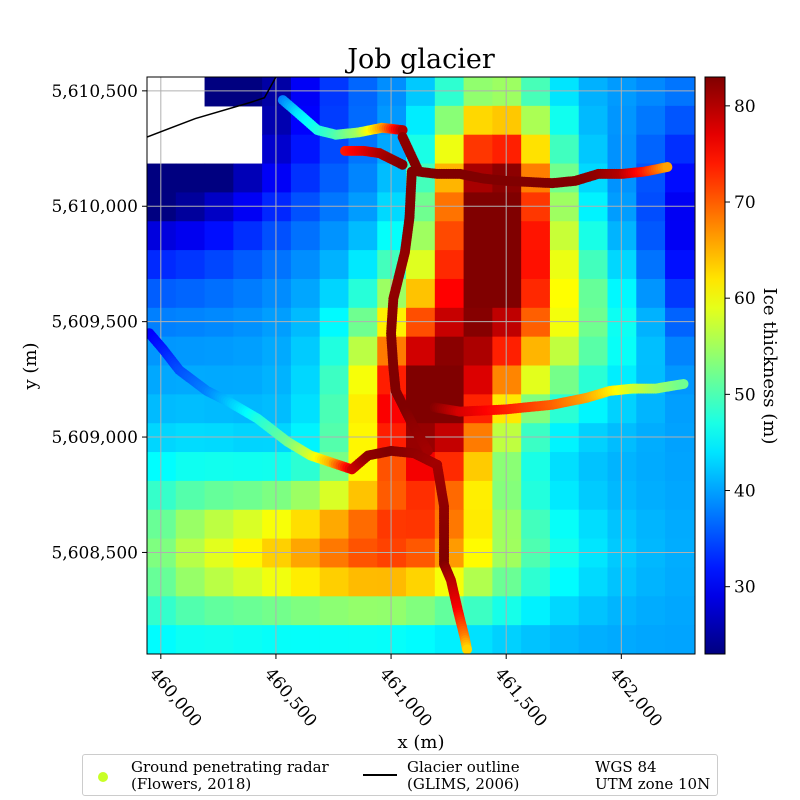 The image size is (800, 800). What do you see at coordinates (463, 784) in the screenshot?
I see `legend-outline-line2: (GLIMS, 2006)` at bounding box center [463, 784].